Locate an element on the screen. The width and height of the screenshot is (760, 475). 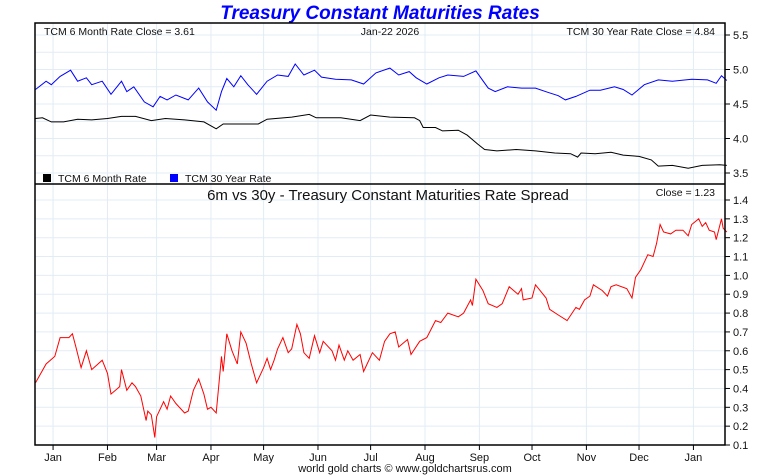
bottom-y-tick-label: 0.6 is located at coordinates (740, 352).